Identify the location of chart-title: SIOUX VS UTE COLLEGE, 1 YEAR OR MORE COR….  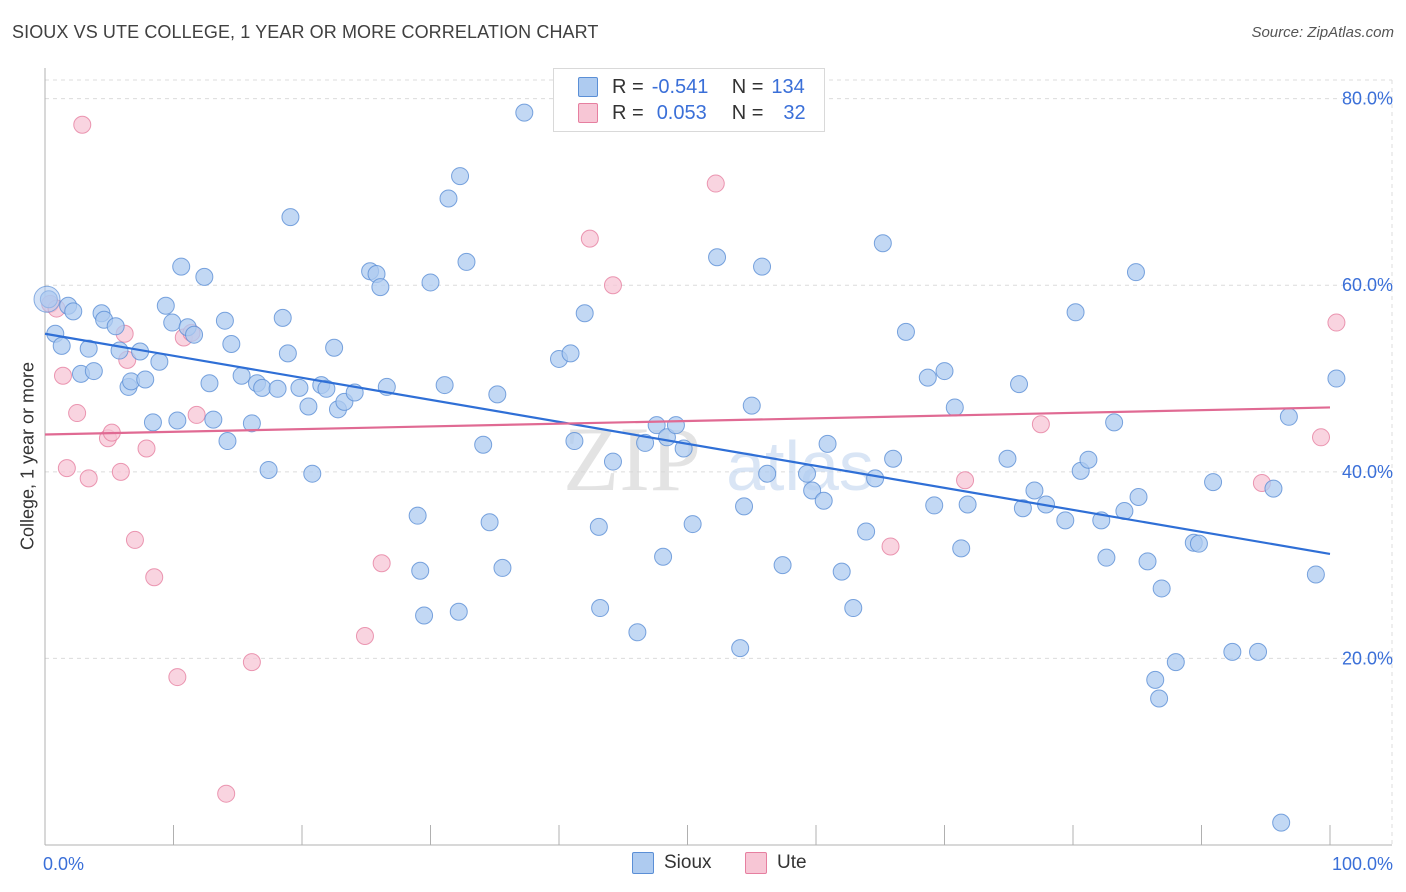
(305, 32).